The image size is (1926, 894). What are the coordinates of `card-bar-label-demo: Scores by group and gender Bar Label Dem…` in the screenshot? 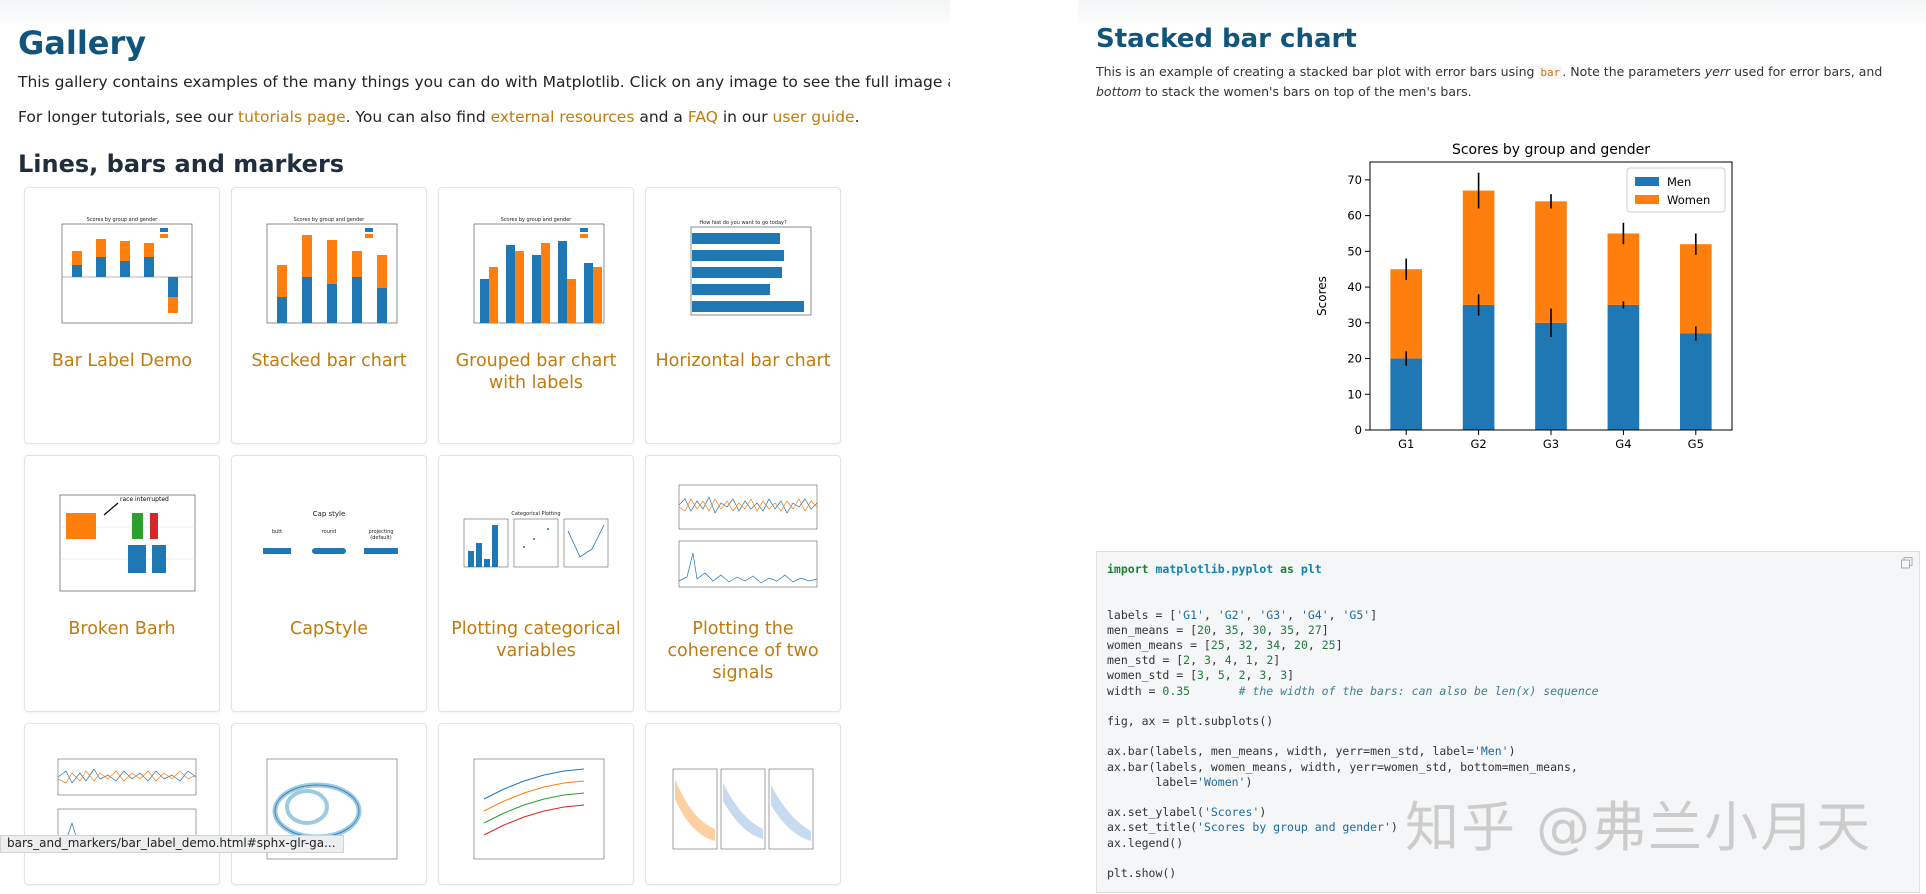 It's located at (122, 315).